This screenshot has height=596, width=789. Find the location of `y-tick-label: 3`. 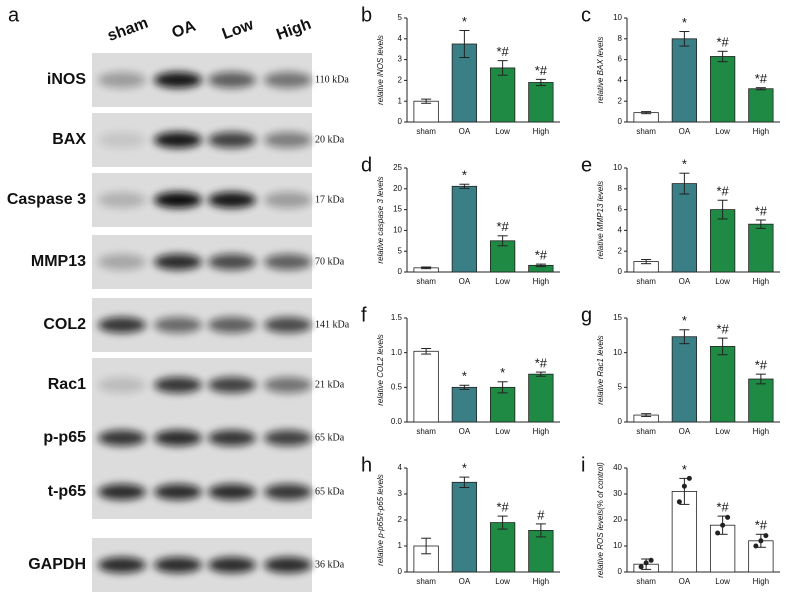

y-tick-label: 3 is located at coordinates (400, 493).